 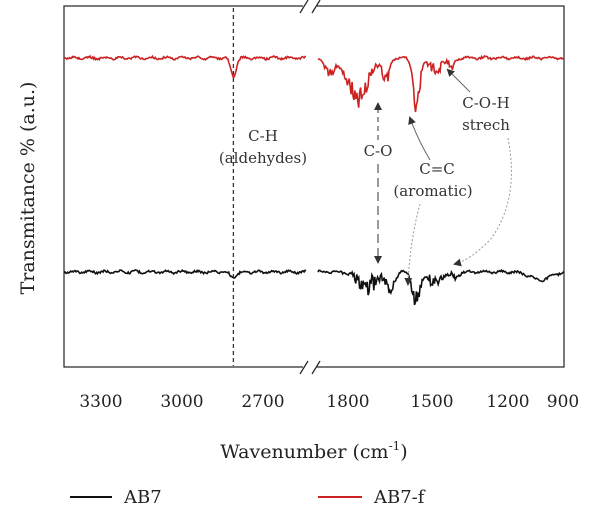 I want to click on x-tick-label: 3000, so click(x=181, y=402).